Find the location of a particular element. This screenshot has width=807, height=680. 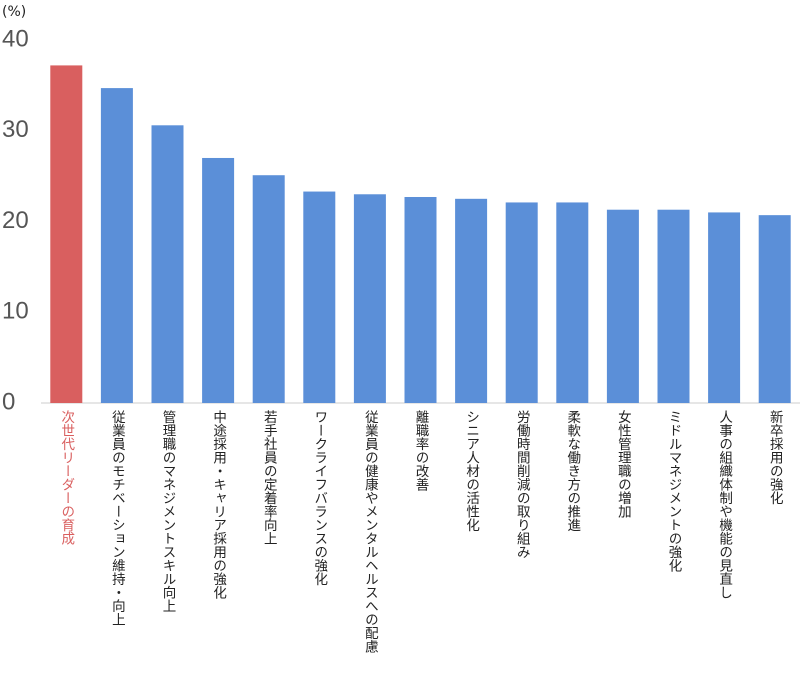

unit-label: (%) is located at coordinates (14, 12).